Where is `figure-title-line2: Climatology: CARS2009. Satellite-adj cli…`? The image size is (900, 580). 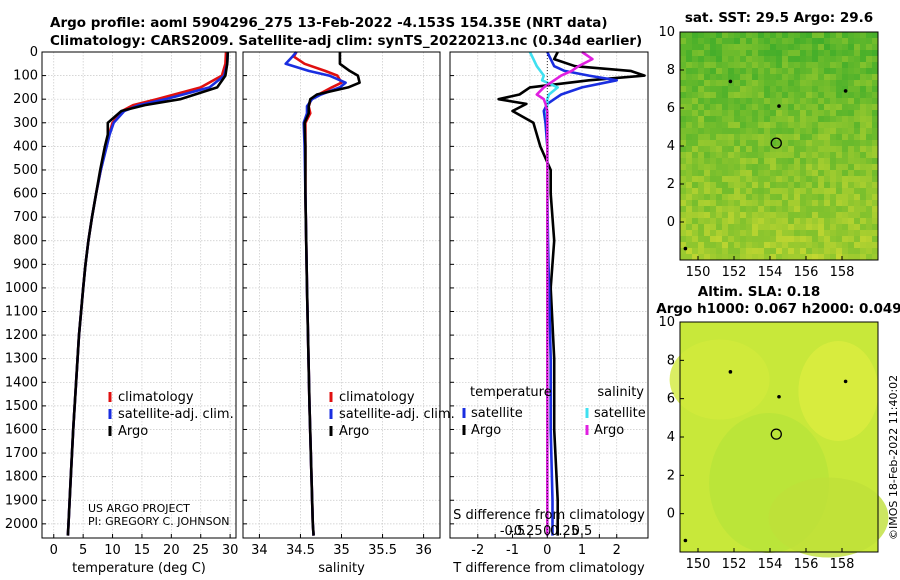 figure-title-line2: Climatology: CARS2009. Satellite-adj cli… is located at coordinates (346, 41).